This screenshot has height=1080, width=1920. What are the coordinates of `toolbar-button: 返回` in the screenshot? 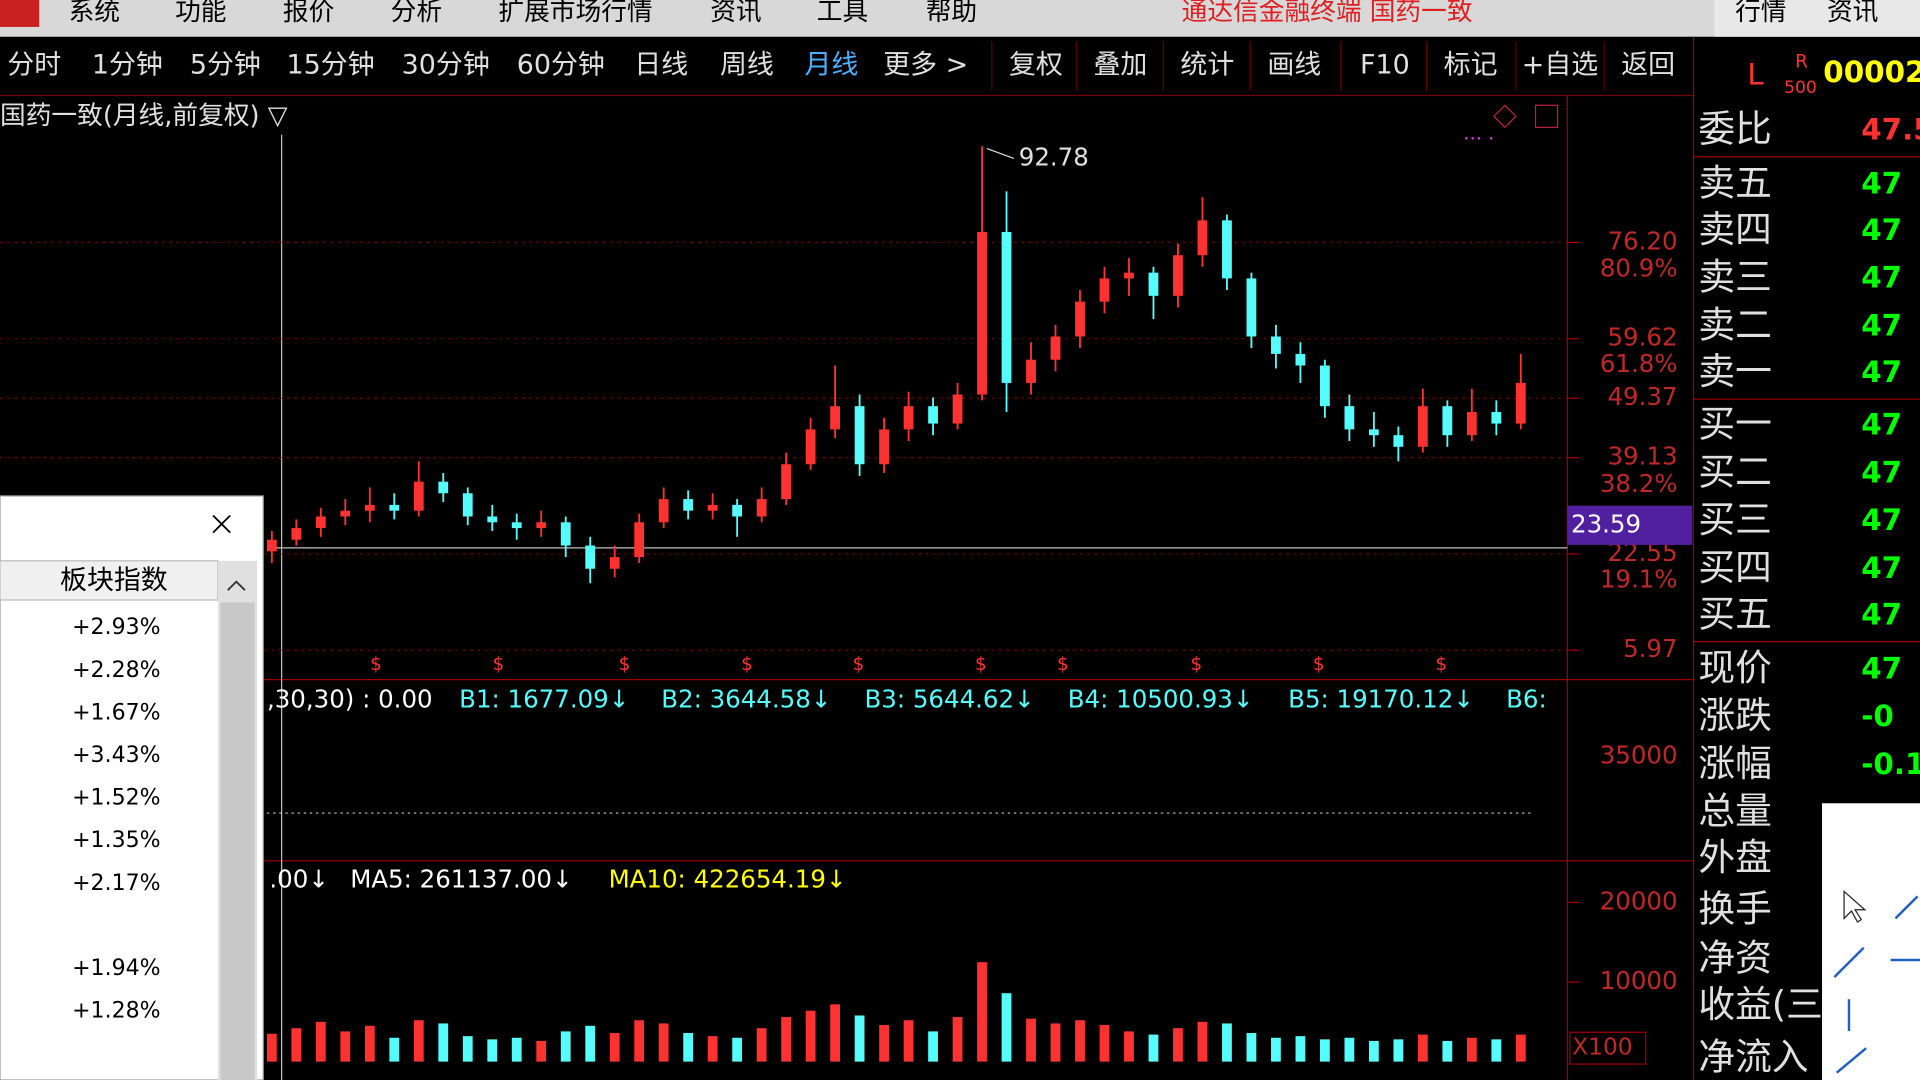 It's located at (1648, 65).